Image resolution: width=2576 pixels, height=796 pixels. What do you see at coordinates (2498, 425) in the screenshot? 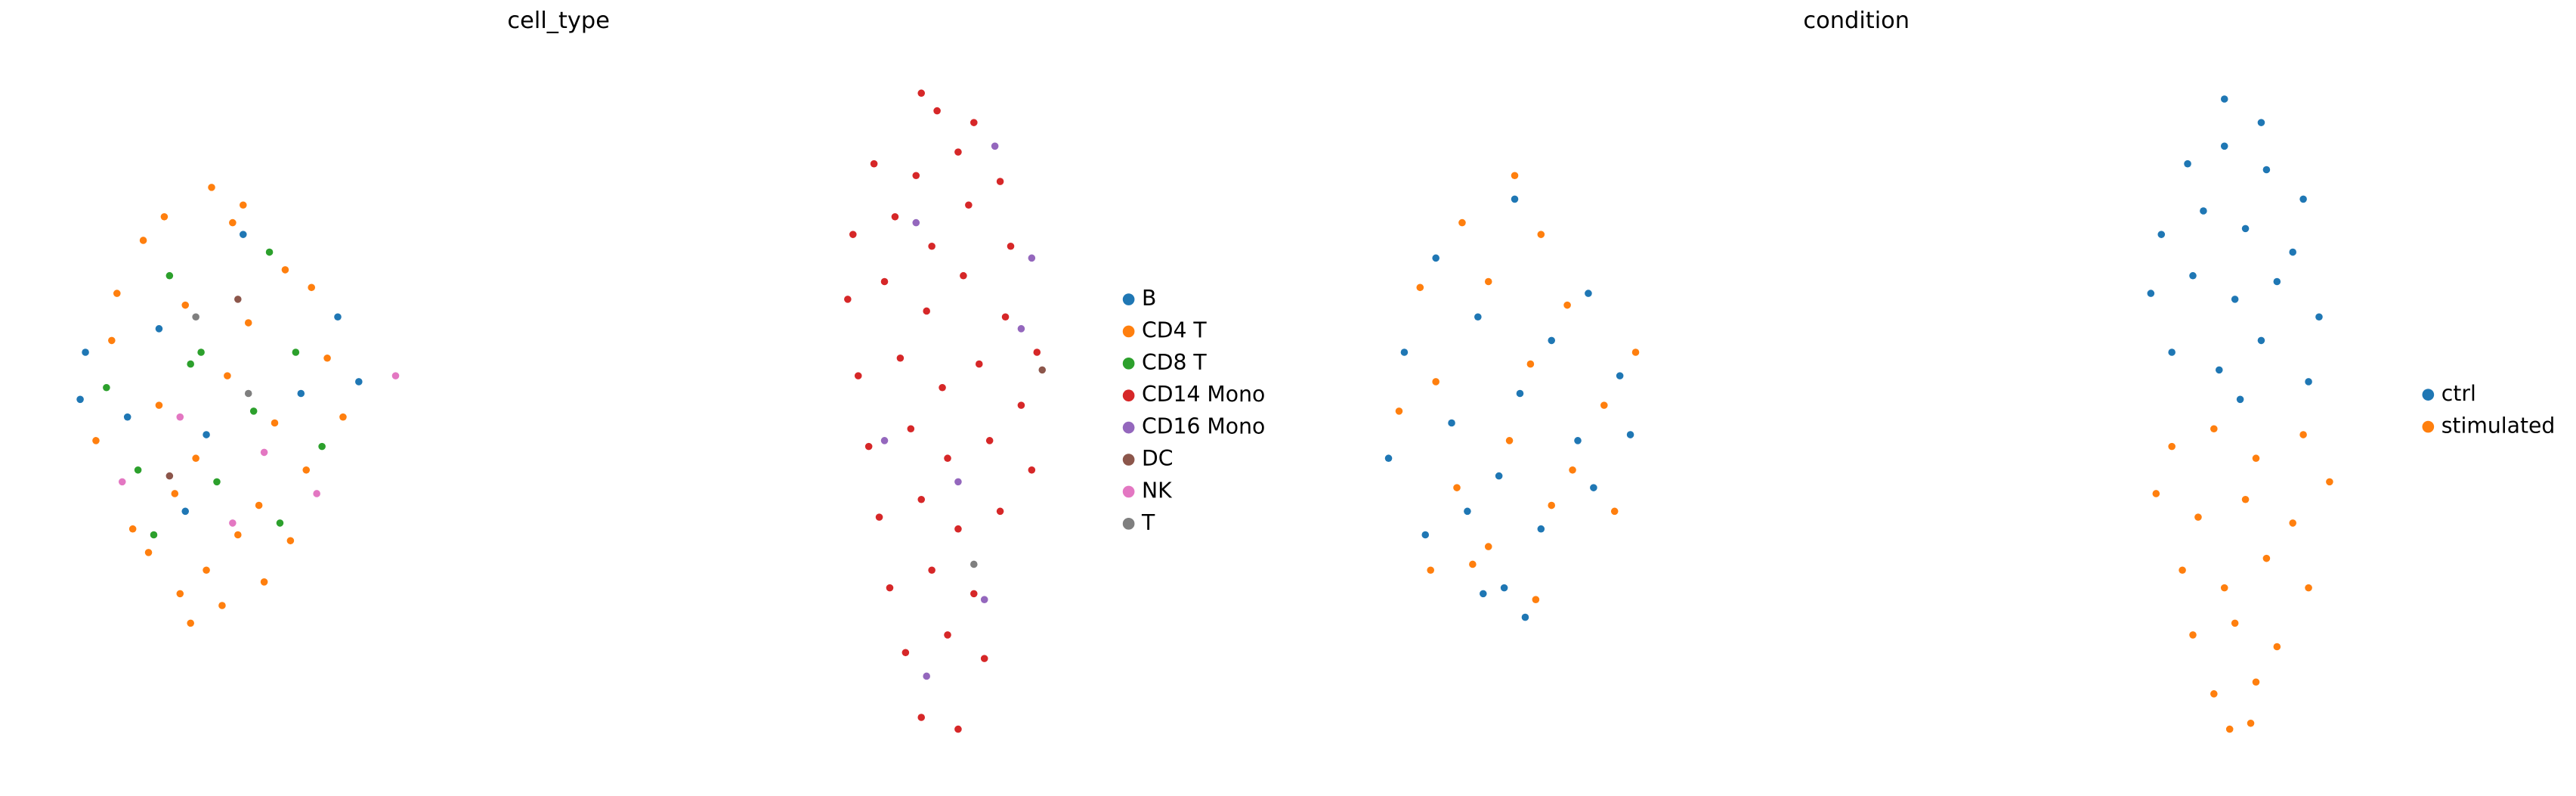
I see `legend-label: stimulated` at bounding box center [2498, 425].